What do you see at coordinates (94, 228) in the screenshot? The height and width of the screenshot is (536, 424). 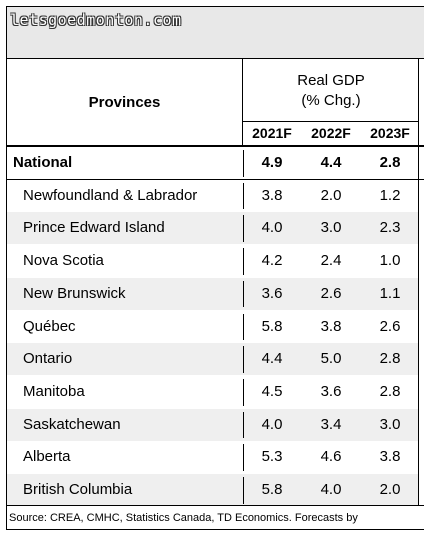 I see `province-name: Prince Edward Island` at bounding box center [94, 228].